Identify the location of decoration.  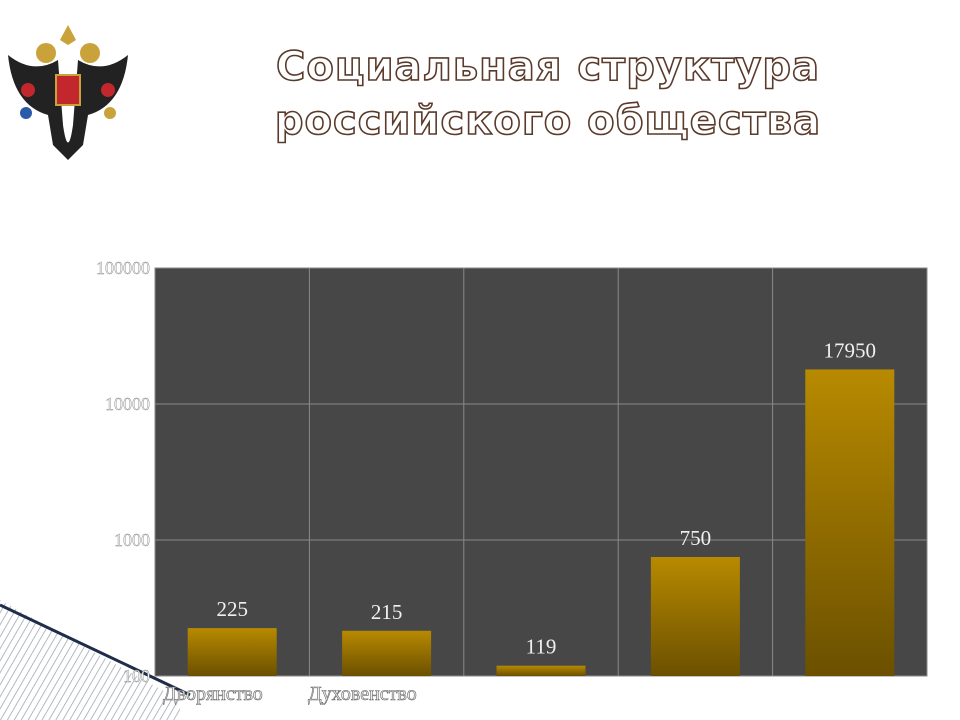
(90, 660).